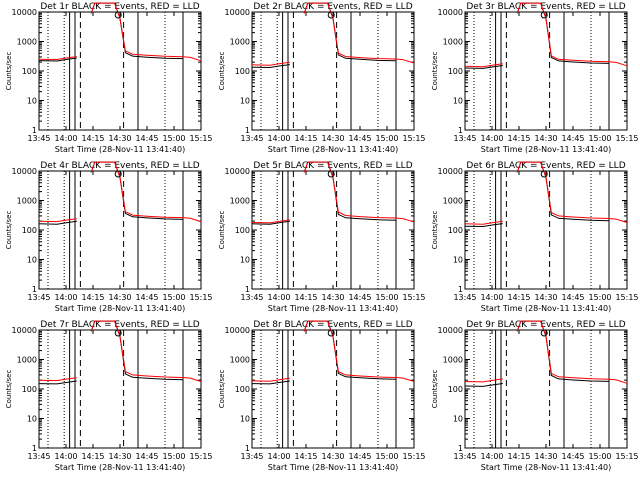  What do you see at coordinates (119, 7) in the screenshot?
I see `panel-title: Det 1r BLACK = Events, RED = LLD` at bounding box center [119, 7].